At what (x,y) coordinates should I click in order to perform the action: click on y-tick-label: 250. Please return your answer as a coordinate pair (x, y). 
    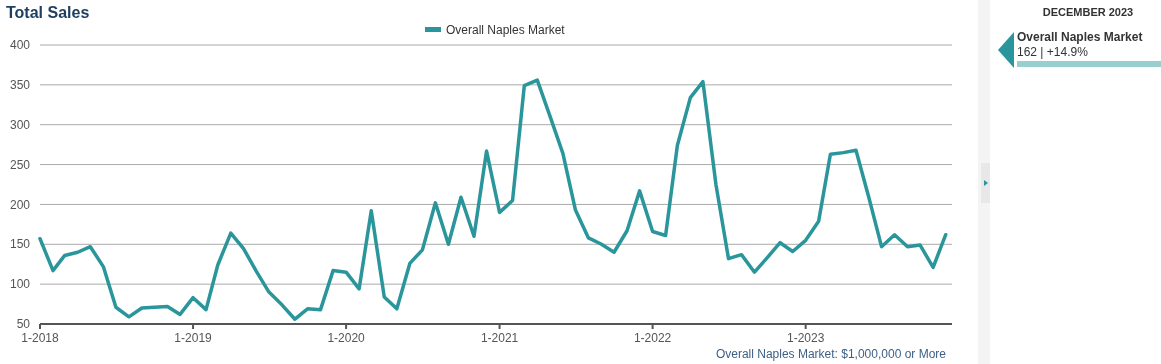
    Looking at the image, I should click on (20, 164).